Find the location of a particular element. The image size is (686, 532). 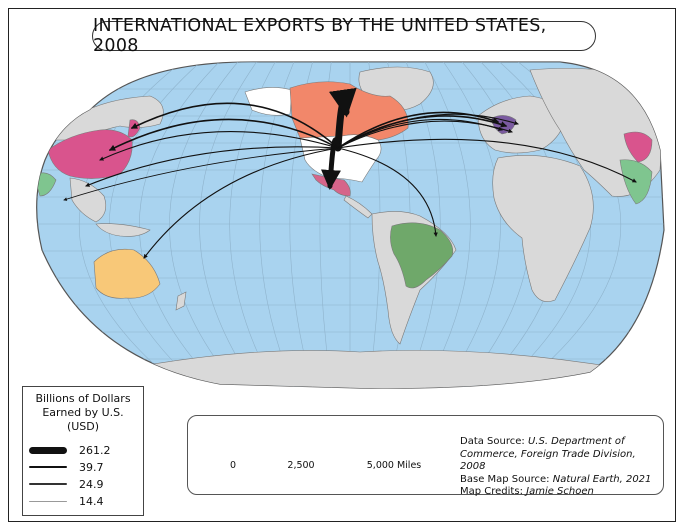

basemap-value: Natural Earth, 2021 is located at coordinates (602, 479).